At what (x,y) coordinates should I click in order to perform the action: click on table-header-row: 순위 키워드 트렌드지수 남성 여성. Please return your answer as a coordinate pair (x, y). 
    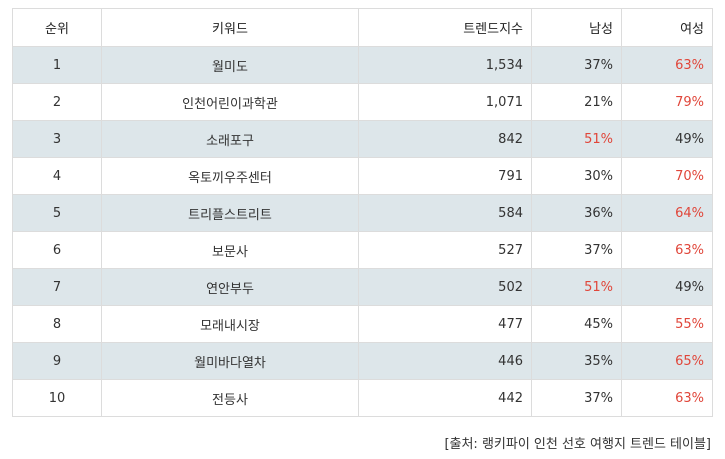
    Looking at the image, I should click on (362, 27).